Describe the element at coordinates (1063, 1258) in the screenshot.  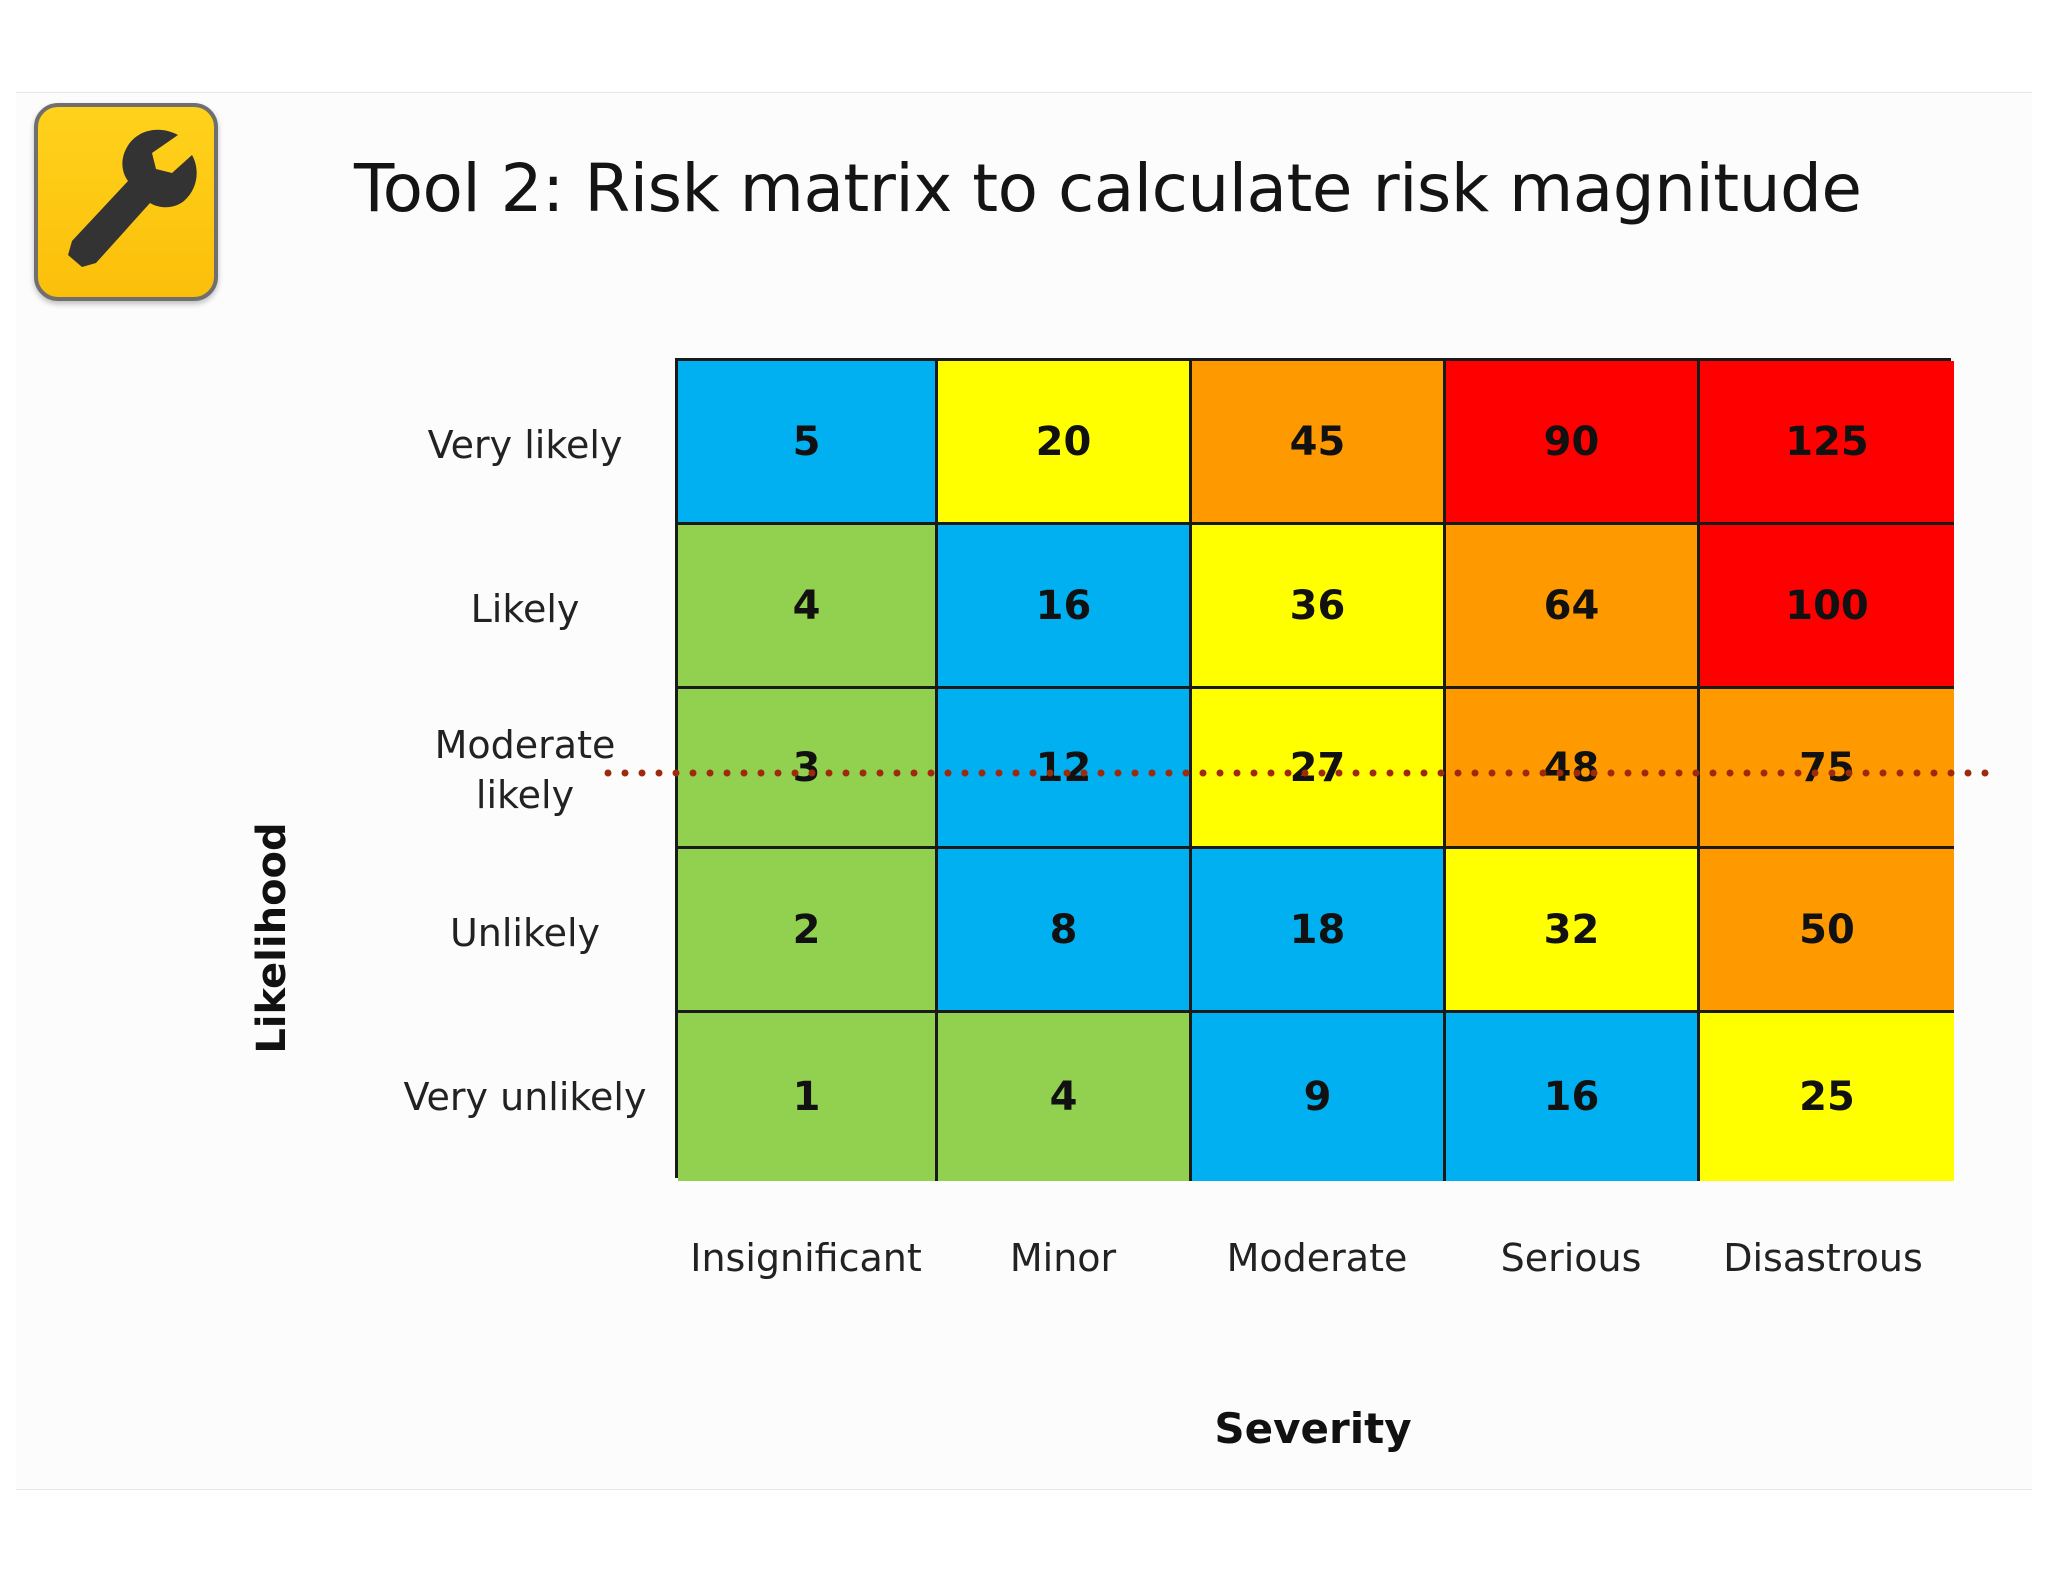
I see `severity-label-minor: Minor` at that location.